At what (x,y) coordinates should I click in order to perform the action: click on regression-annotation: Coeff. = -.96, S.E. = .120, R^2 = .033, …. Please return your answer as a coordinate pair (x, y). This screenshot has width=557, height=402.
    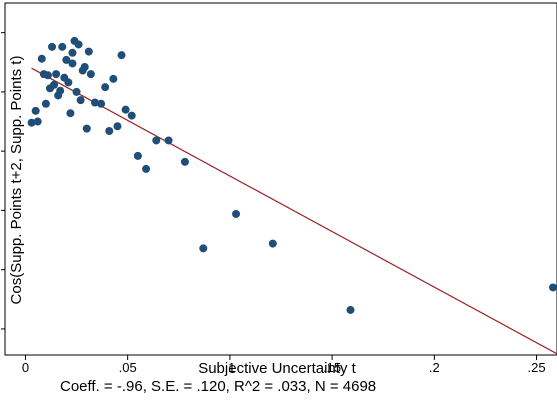
    Looking at the image, I should click on (218, 386).